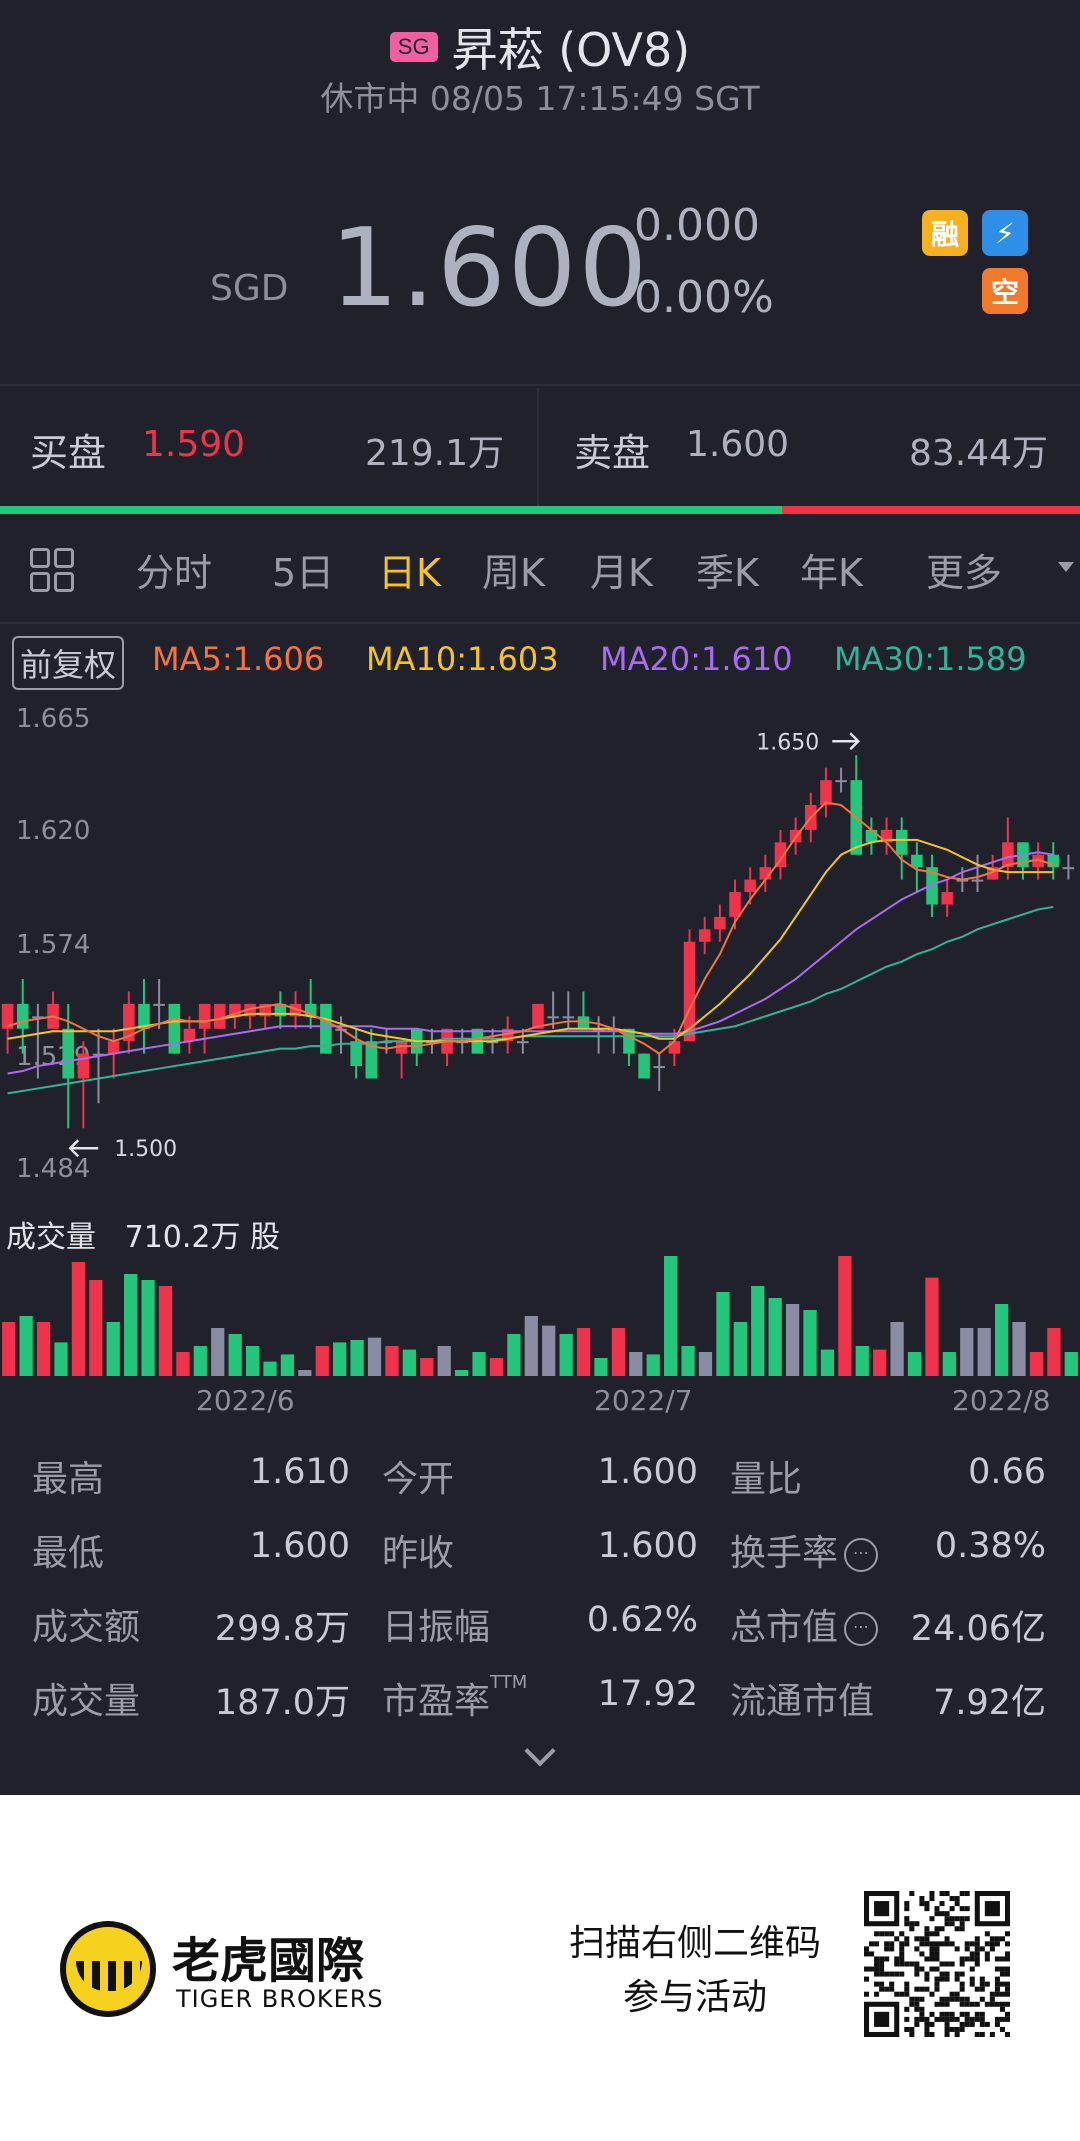 Image resolution: width=1080 pixels, height=2141 pixels. What do you see at coordinates (1005, 291) in the screenshot?
I see `short-icon: 空` at bounding box center [1005, 291].